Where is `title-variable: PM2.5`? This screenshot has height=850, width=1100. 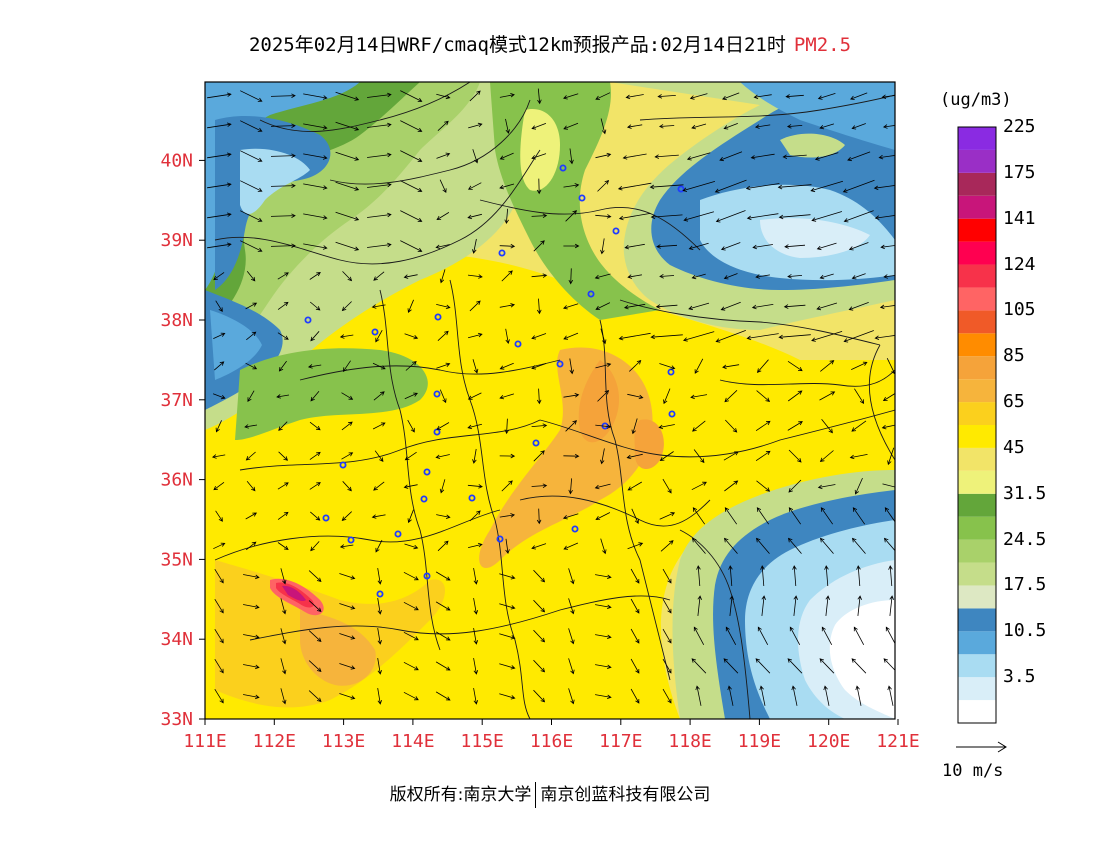
title-variable: PM2.5 is located at coordinates (822, 45).